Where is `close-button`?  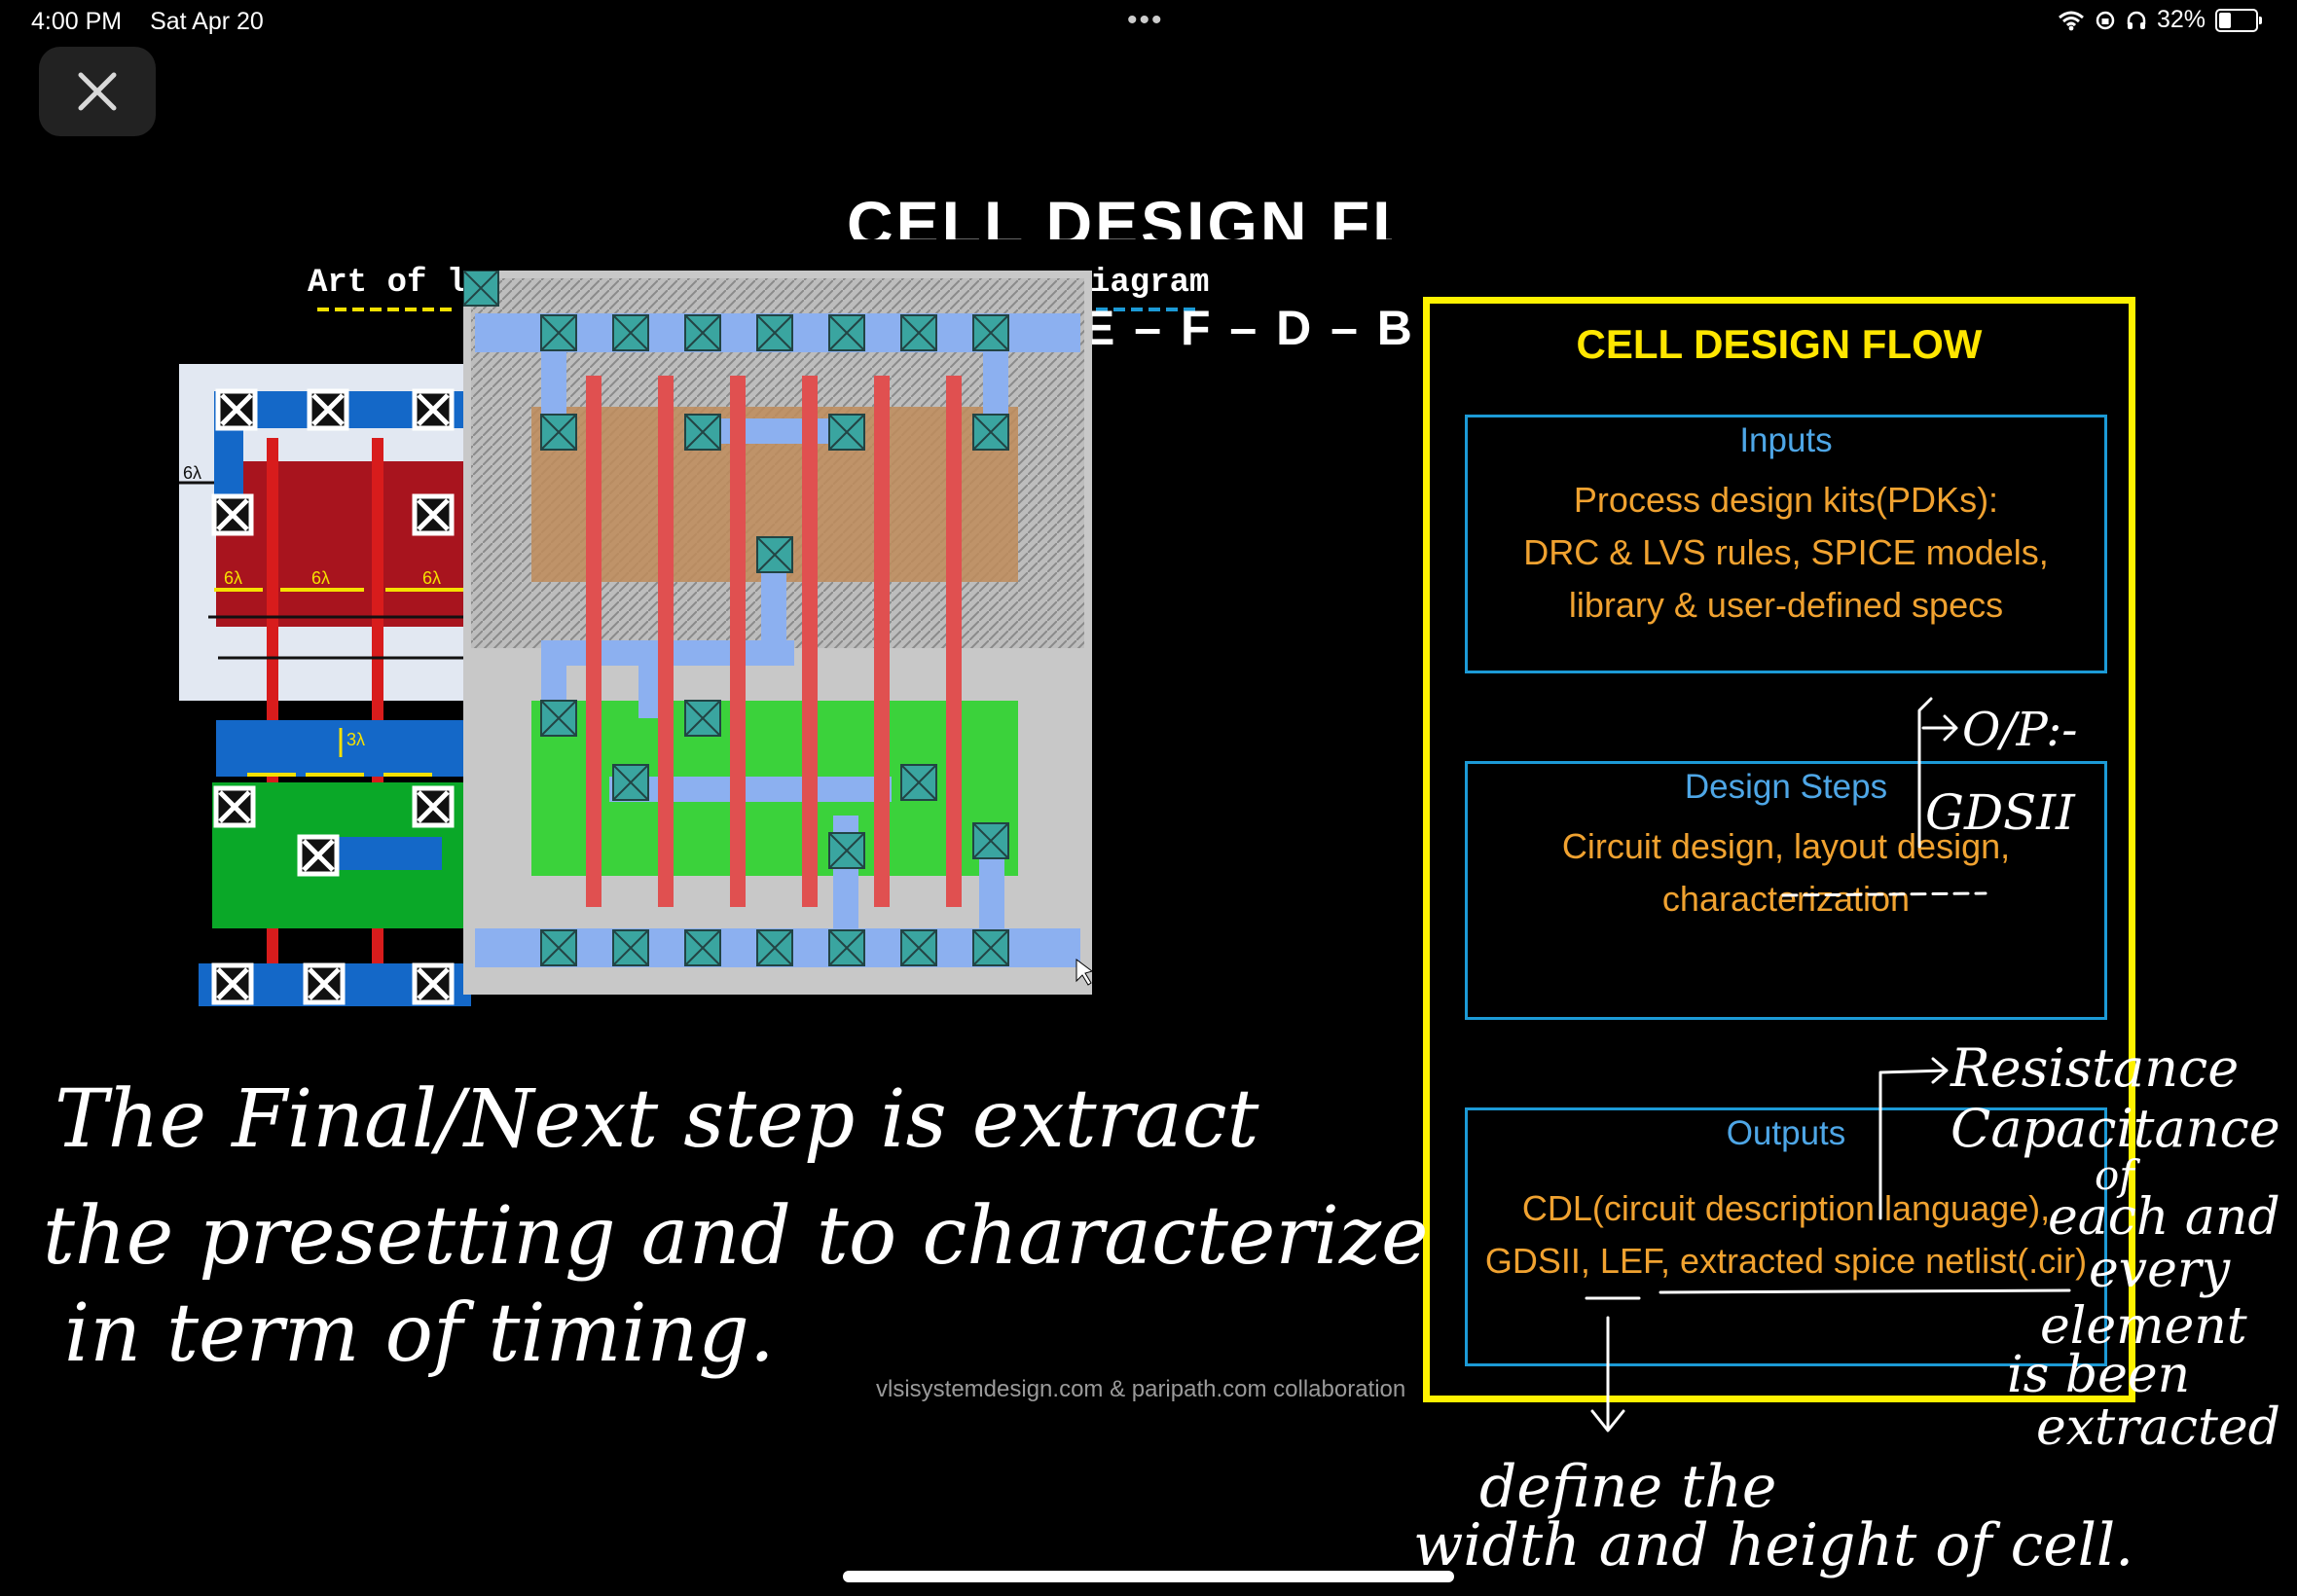
close-button is located at coordinates (97, 91).